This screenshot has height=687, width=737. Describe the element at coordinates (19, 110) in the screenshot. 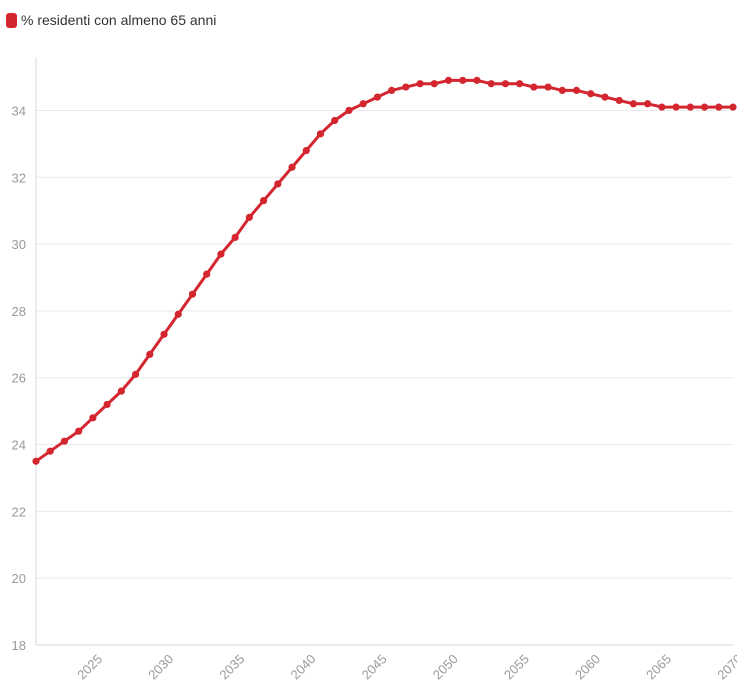

I see `y-tick-label: 34` at that location.